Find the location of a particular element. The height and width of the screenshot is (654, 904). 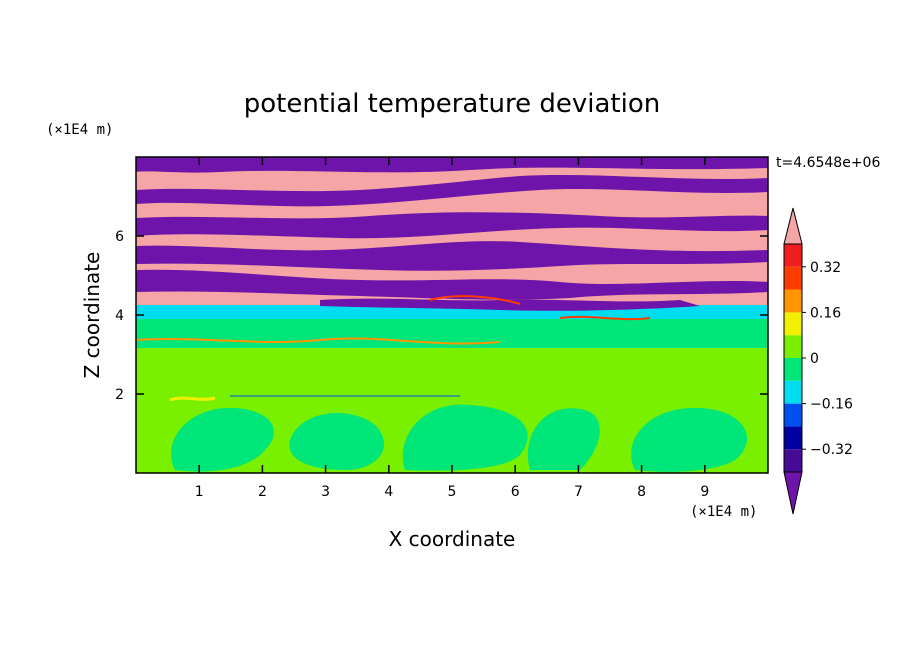

x-tick-label: 9 is located at coordinates (704, 492).